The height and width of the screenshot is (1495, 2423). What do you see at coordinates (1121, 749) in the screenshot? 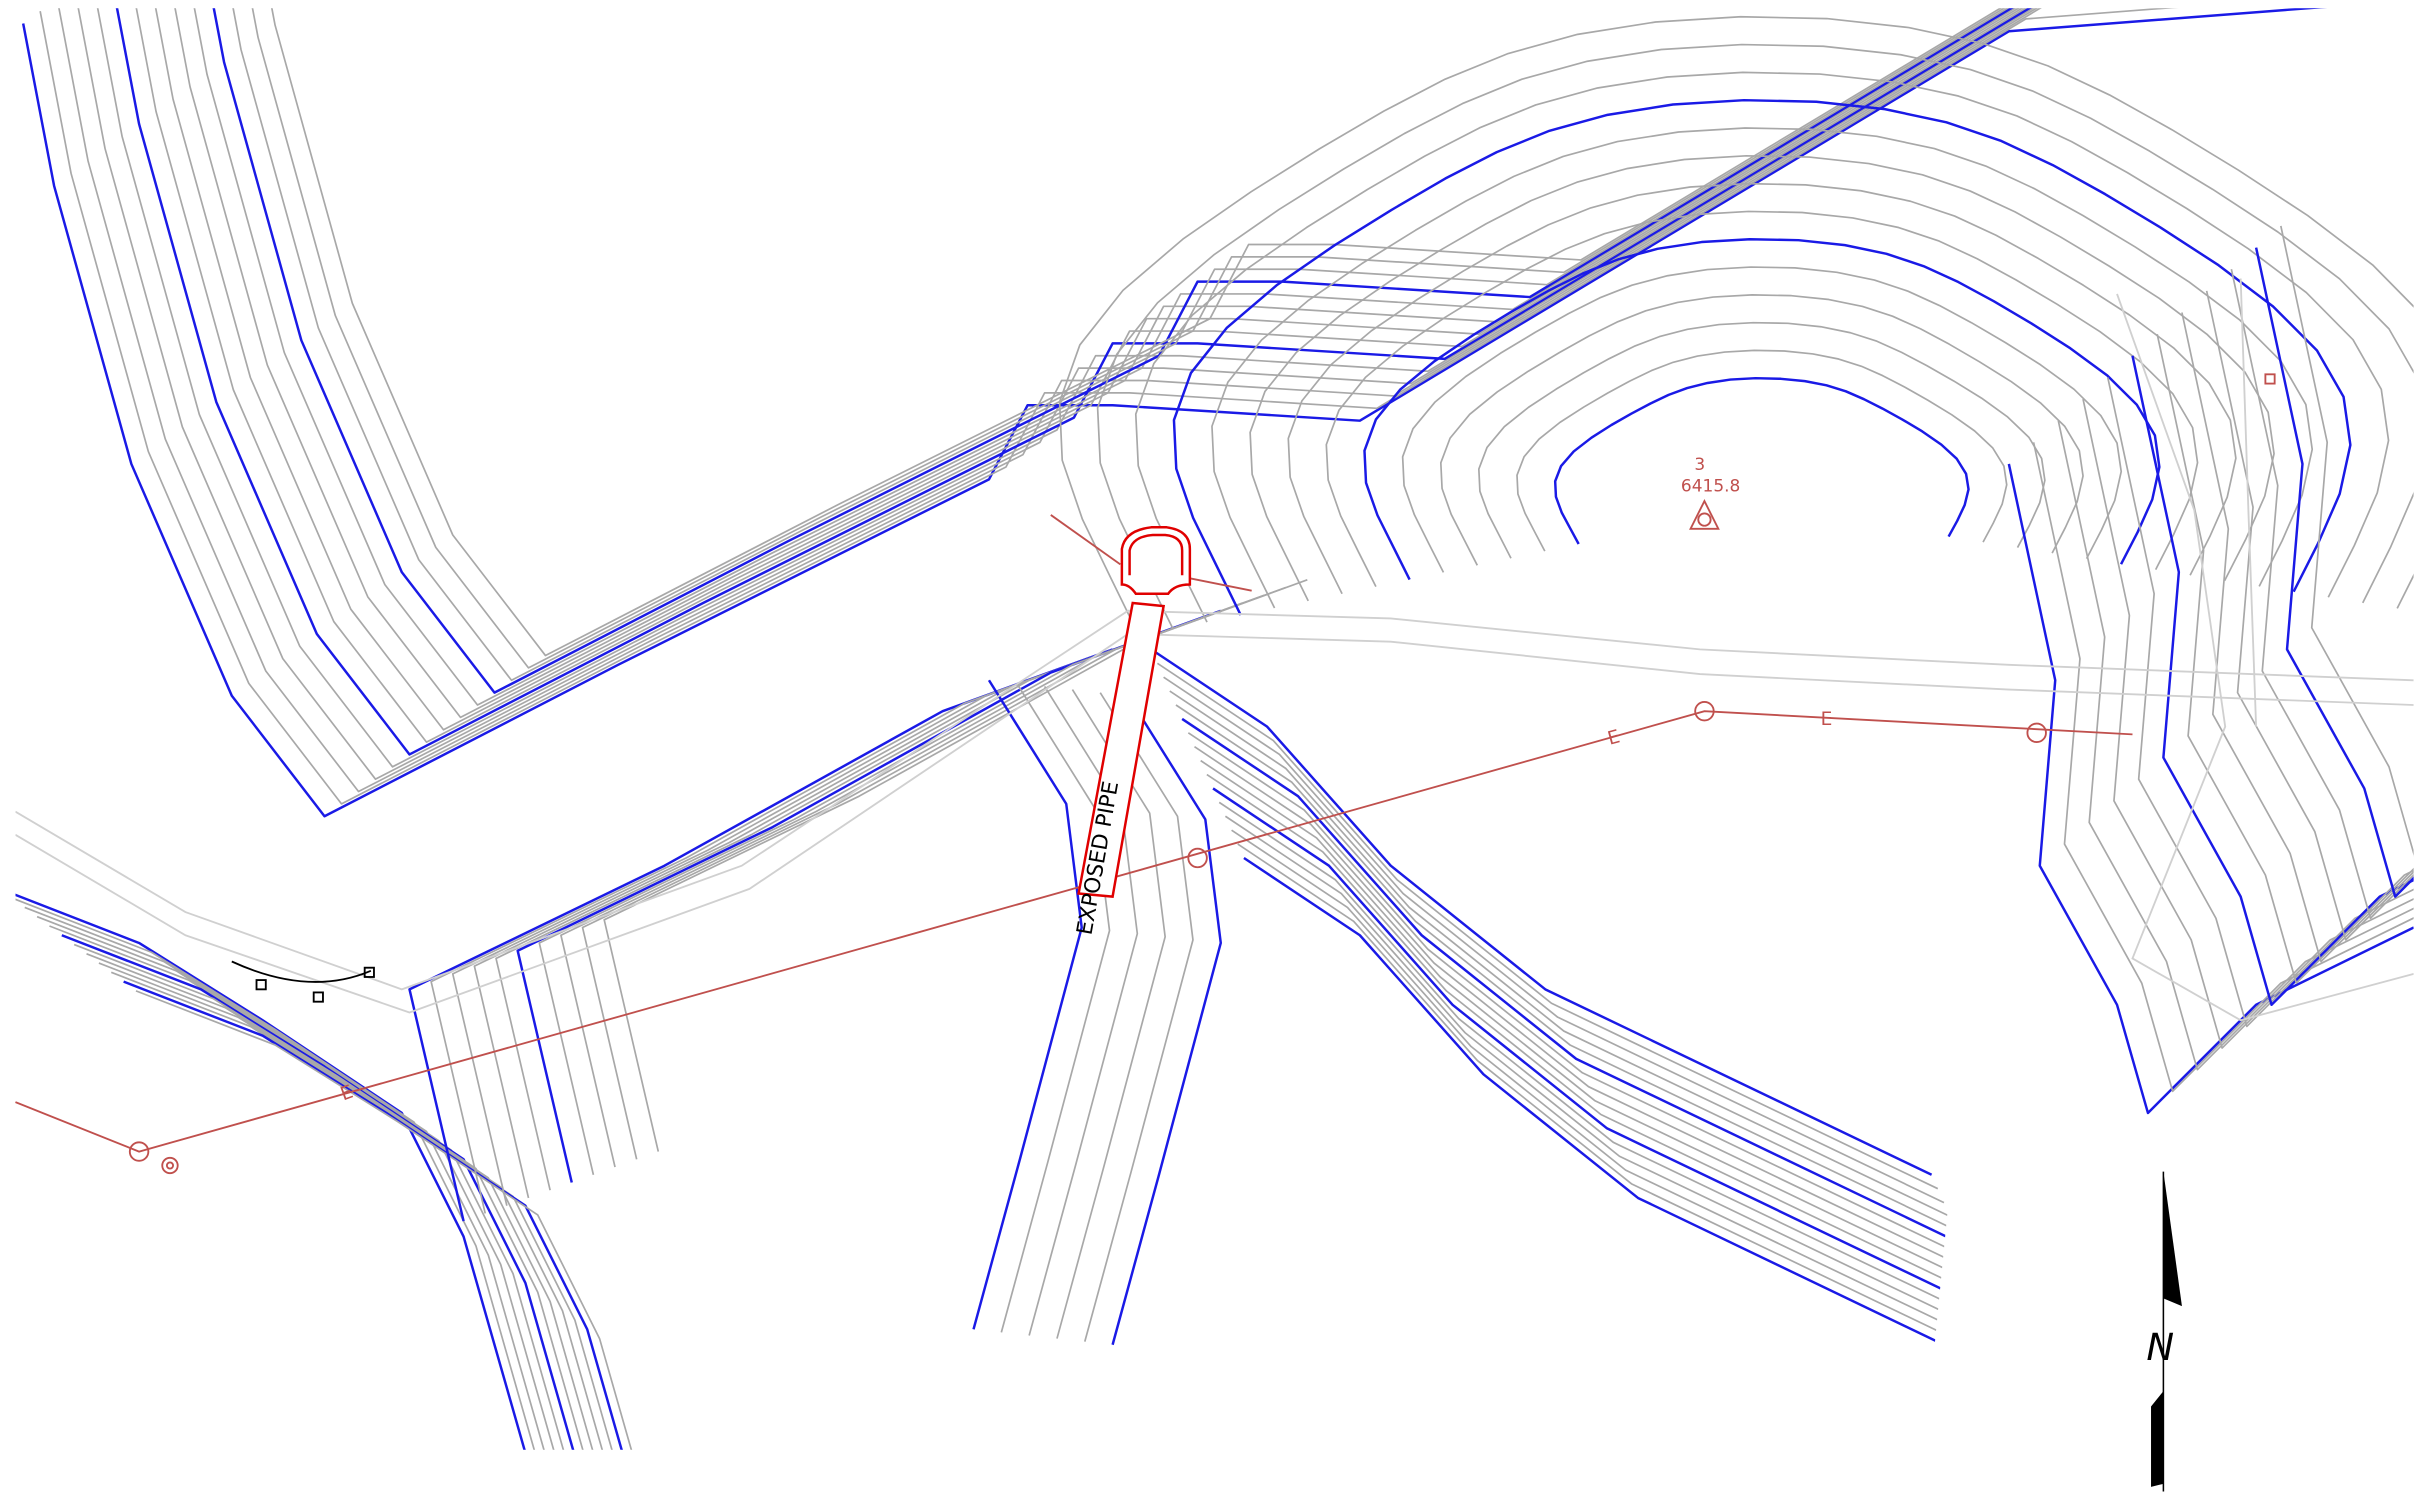
I see `pipe-body` at bounding box center [1121, 749].